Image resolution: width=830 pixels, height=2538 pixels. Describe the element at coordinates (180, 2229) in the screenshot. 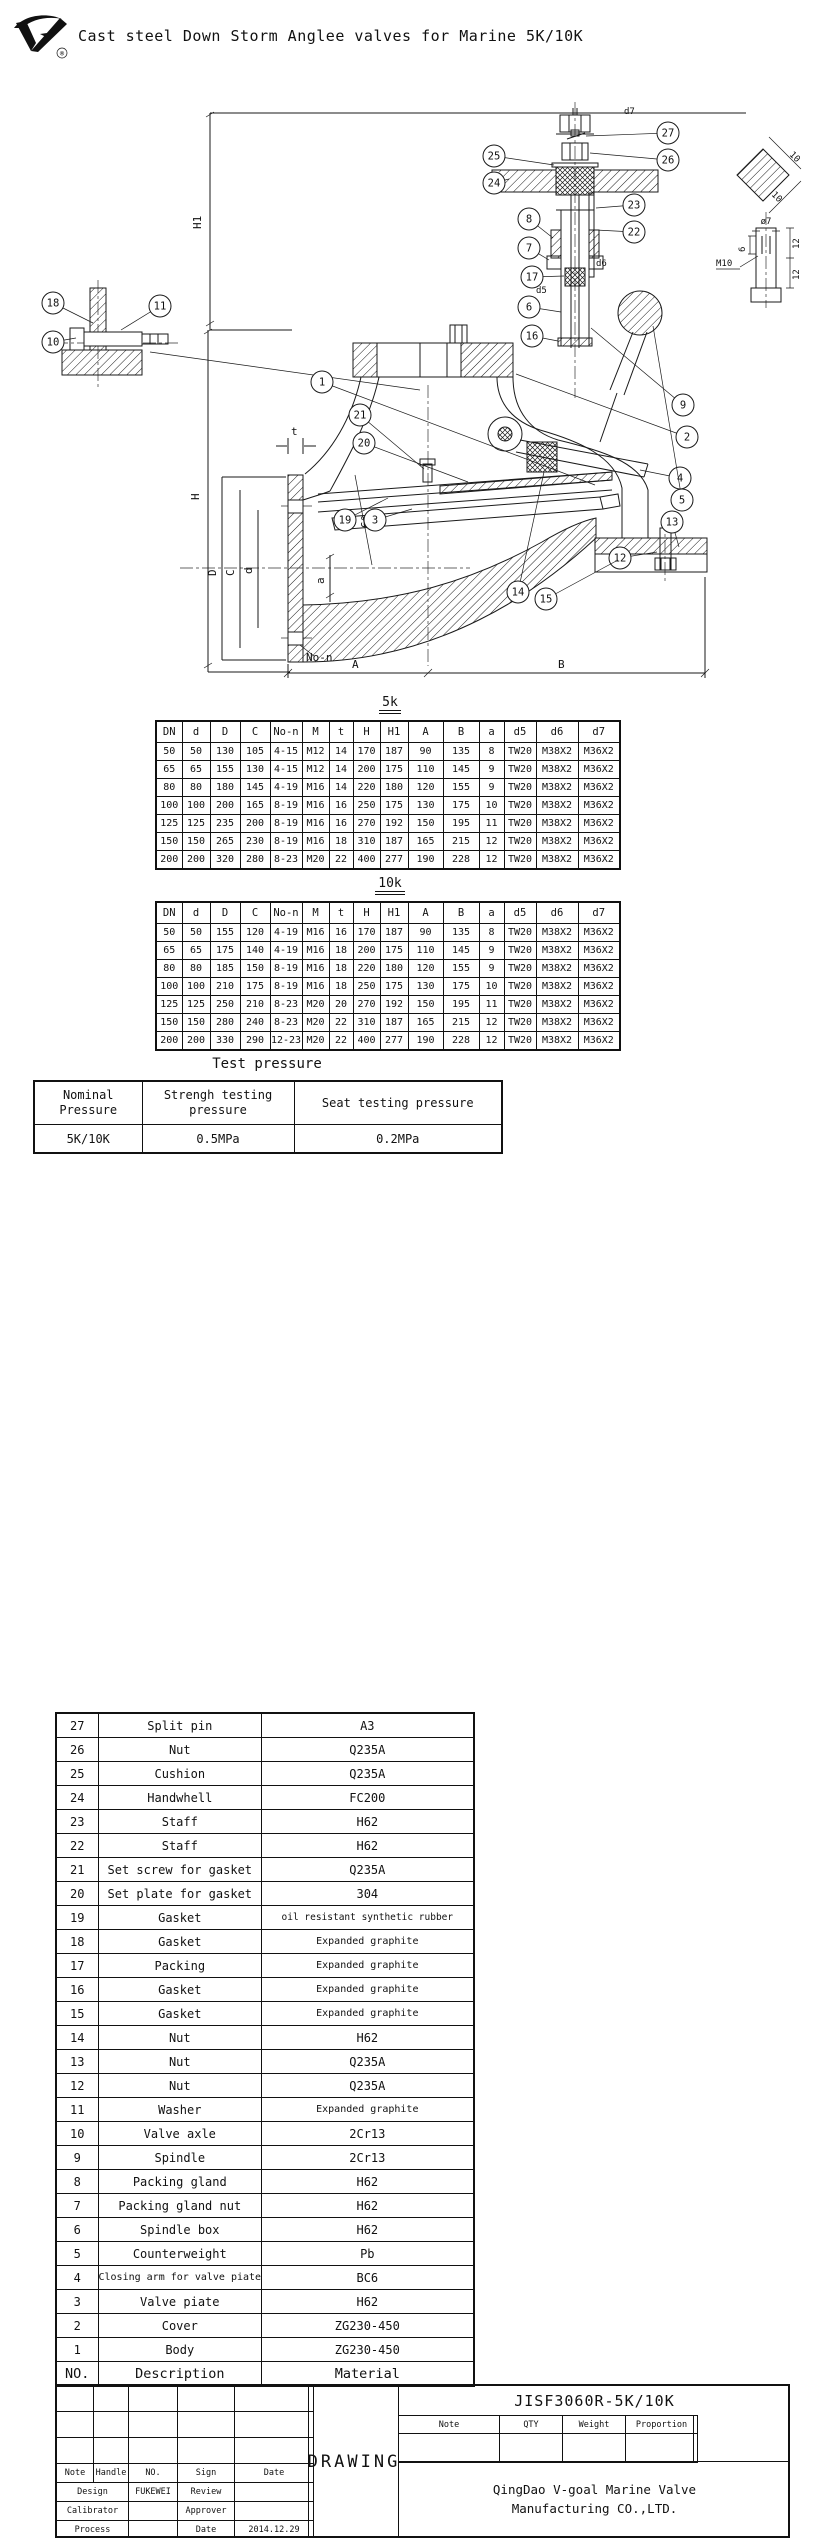

I see `cell: Spindle box` at that location.